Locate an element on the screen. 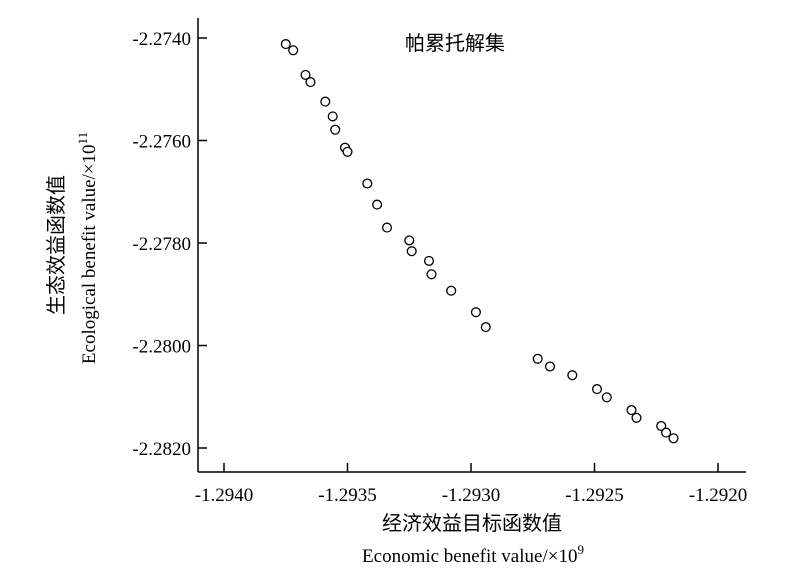 This screenshot has height=583, width=800. y-axis-label-cn: 生态效益函数值 is located at coordinates (56, 245).